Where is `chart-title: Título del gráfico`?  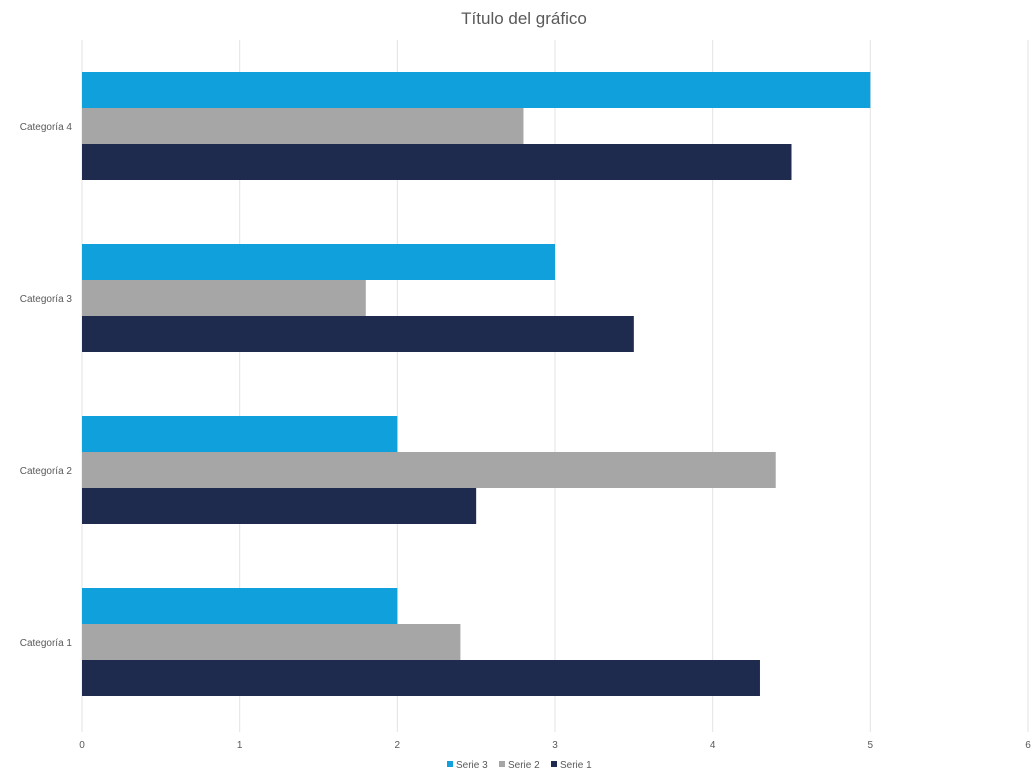 chart-title: Título del gráfico is located at coordinates (524, 18).